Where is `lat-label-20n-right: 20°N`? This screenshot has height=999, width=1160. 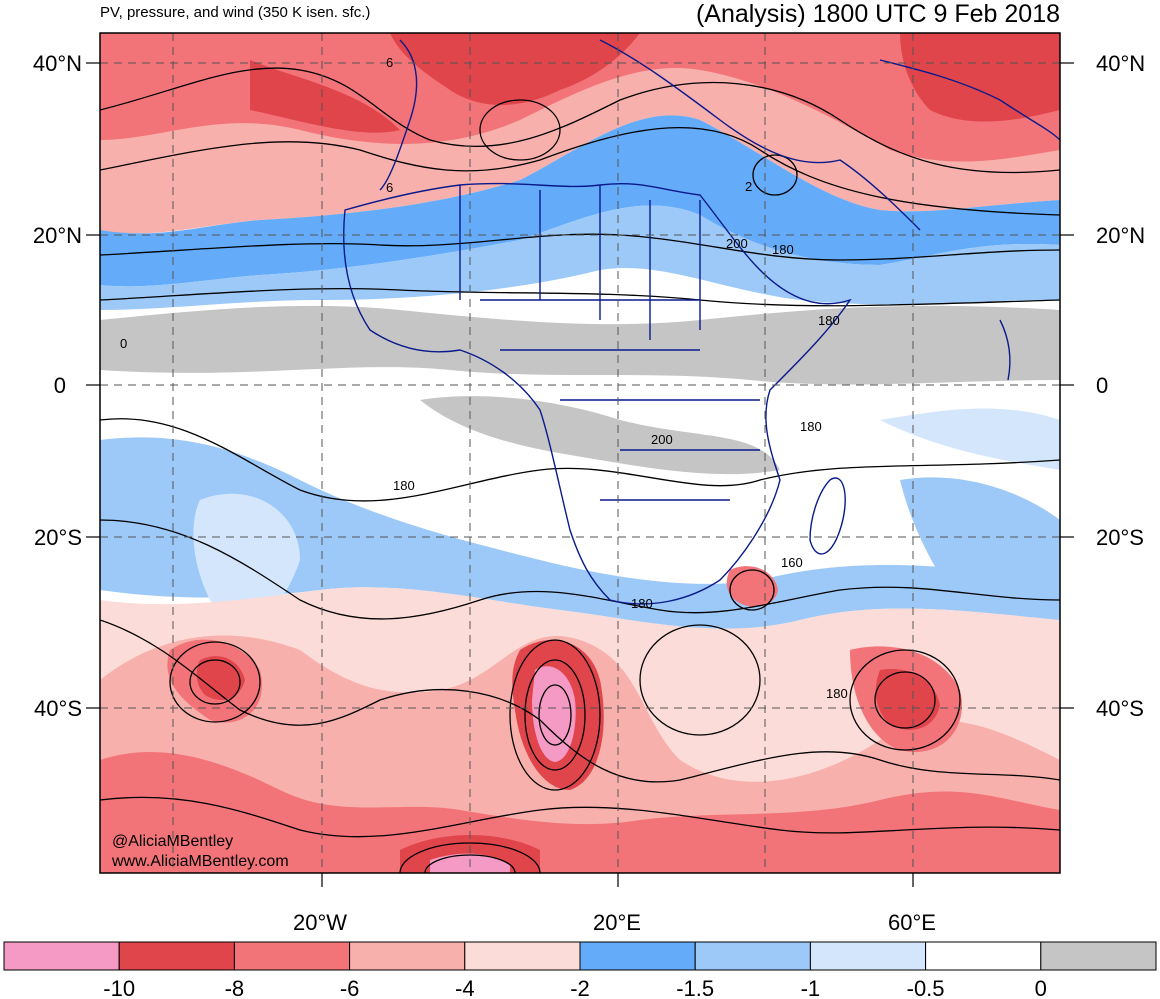
lat-label-20n-right: 20°N is located at coordinates (1120, 235).